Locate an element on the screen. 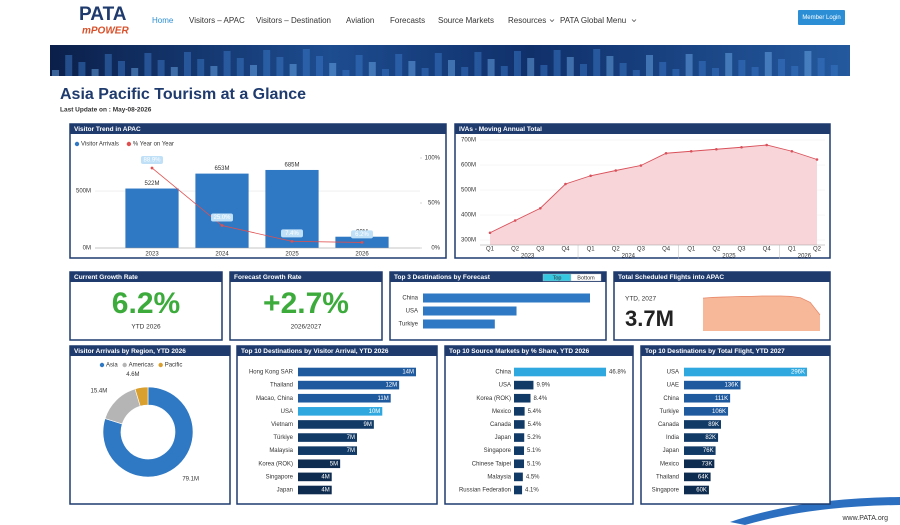  legend-swatch is located at coordinates (160, 365).